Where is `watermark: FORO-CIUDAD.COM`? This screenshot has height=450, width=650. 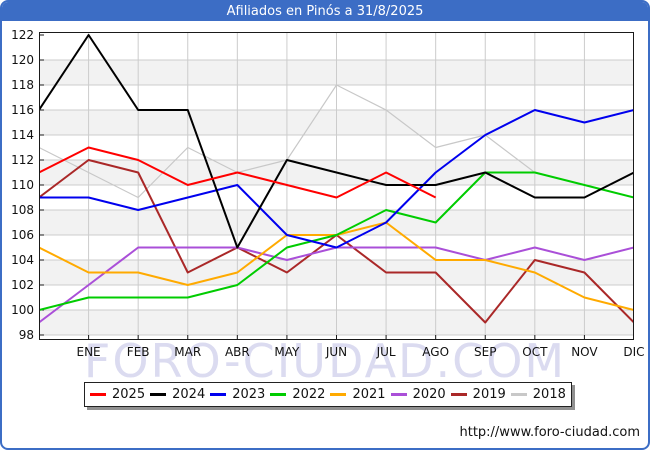
watermark: FORO-CIUDAD.COM is located at coordinates (325, 361).